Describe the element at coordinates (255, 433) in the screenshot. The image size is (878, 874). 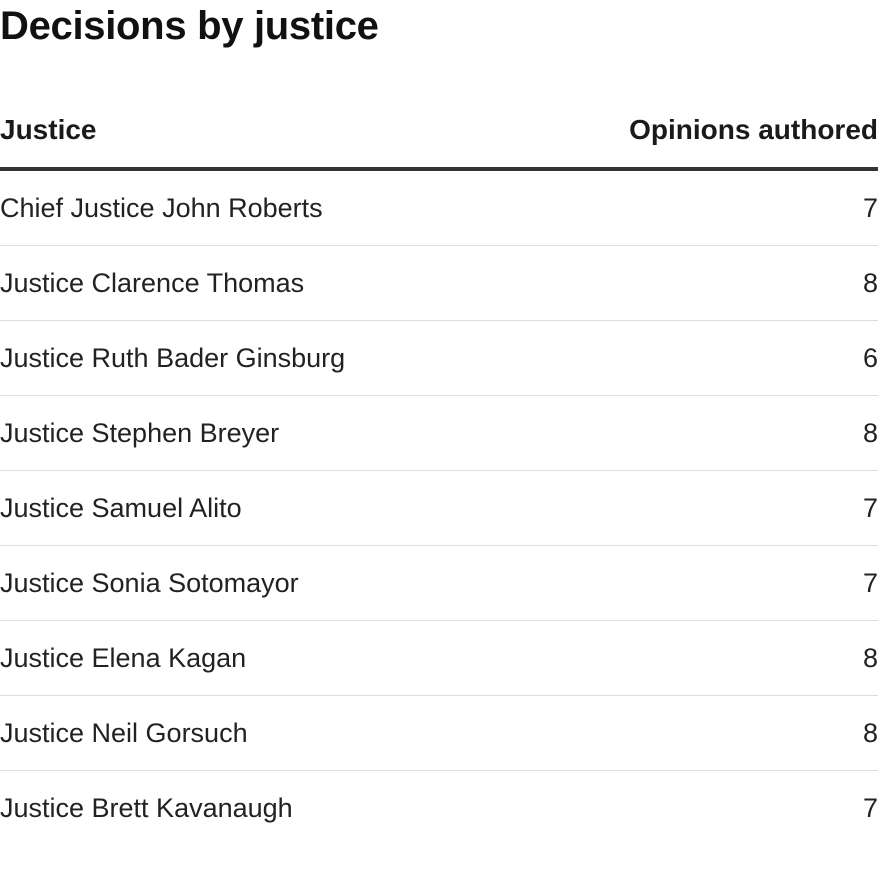
I see `justice-name-cell: Justice Stephen Breyer` at that location.